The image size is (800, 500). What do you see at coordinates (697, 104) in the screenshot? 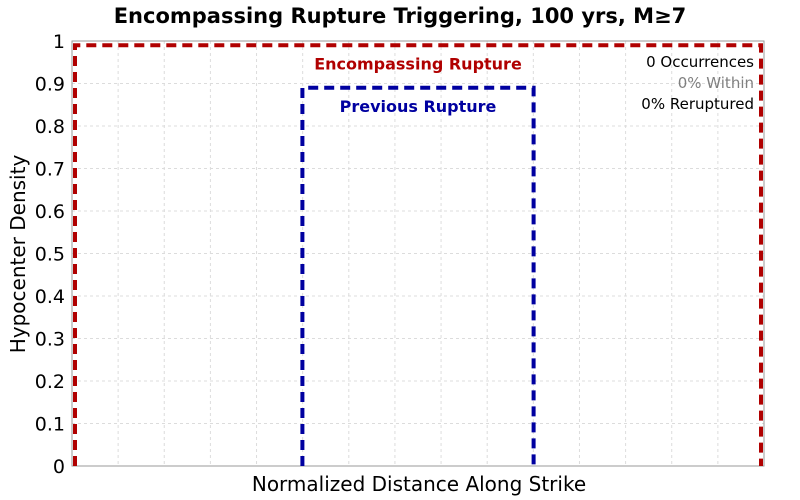
I see `stat-annotation: 0% Reruptured` at bounding box center [697, 104].